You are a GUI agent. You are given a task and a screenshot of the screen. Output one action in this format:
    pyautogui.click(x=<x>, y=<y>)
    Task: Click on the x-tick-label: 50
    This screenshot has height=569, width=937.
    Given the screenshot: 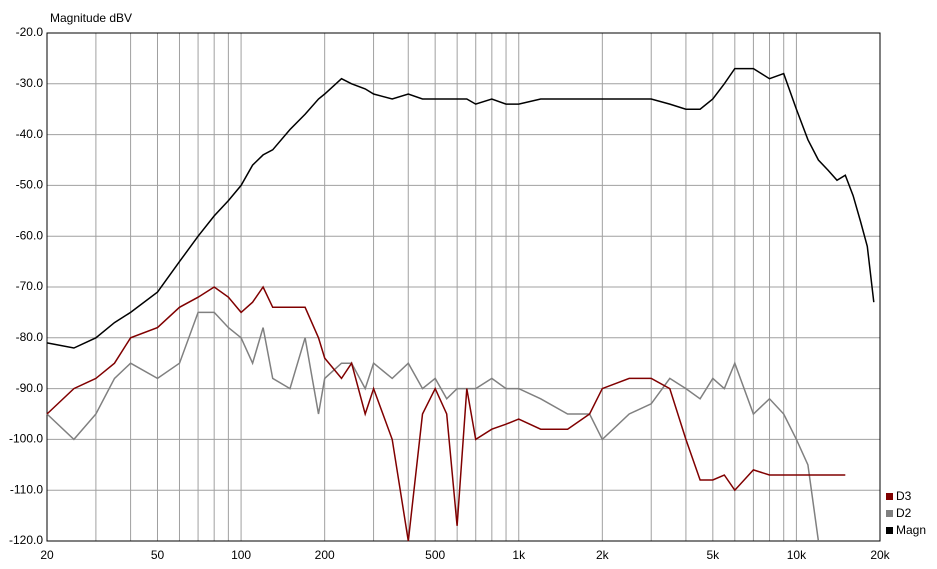 What is the action you would take?
    pyautogui.click(x=158, y=555)
    